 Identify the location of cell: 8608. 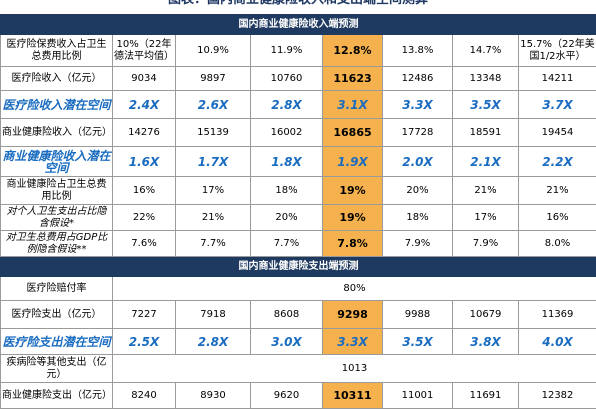
(287, 315).